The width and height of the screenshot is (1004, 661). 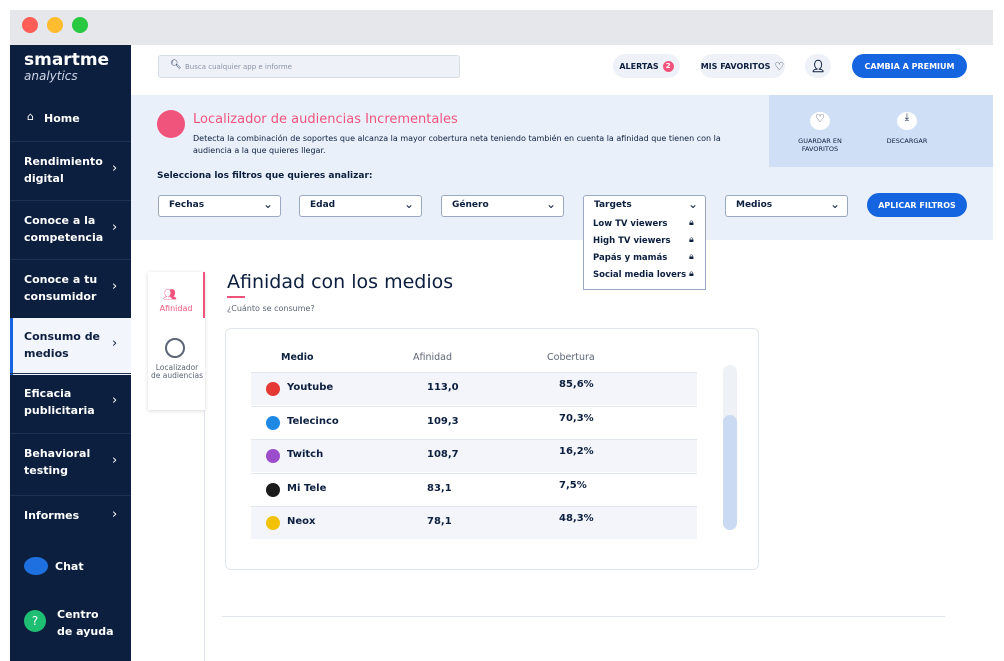 What do you see at coordinates (779, 66) in the screenshot?
I see `heart: ♡` at bounding box center [779, 66].